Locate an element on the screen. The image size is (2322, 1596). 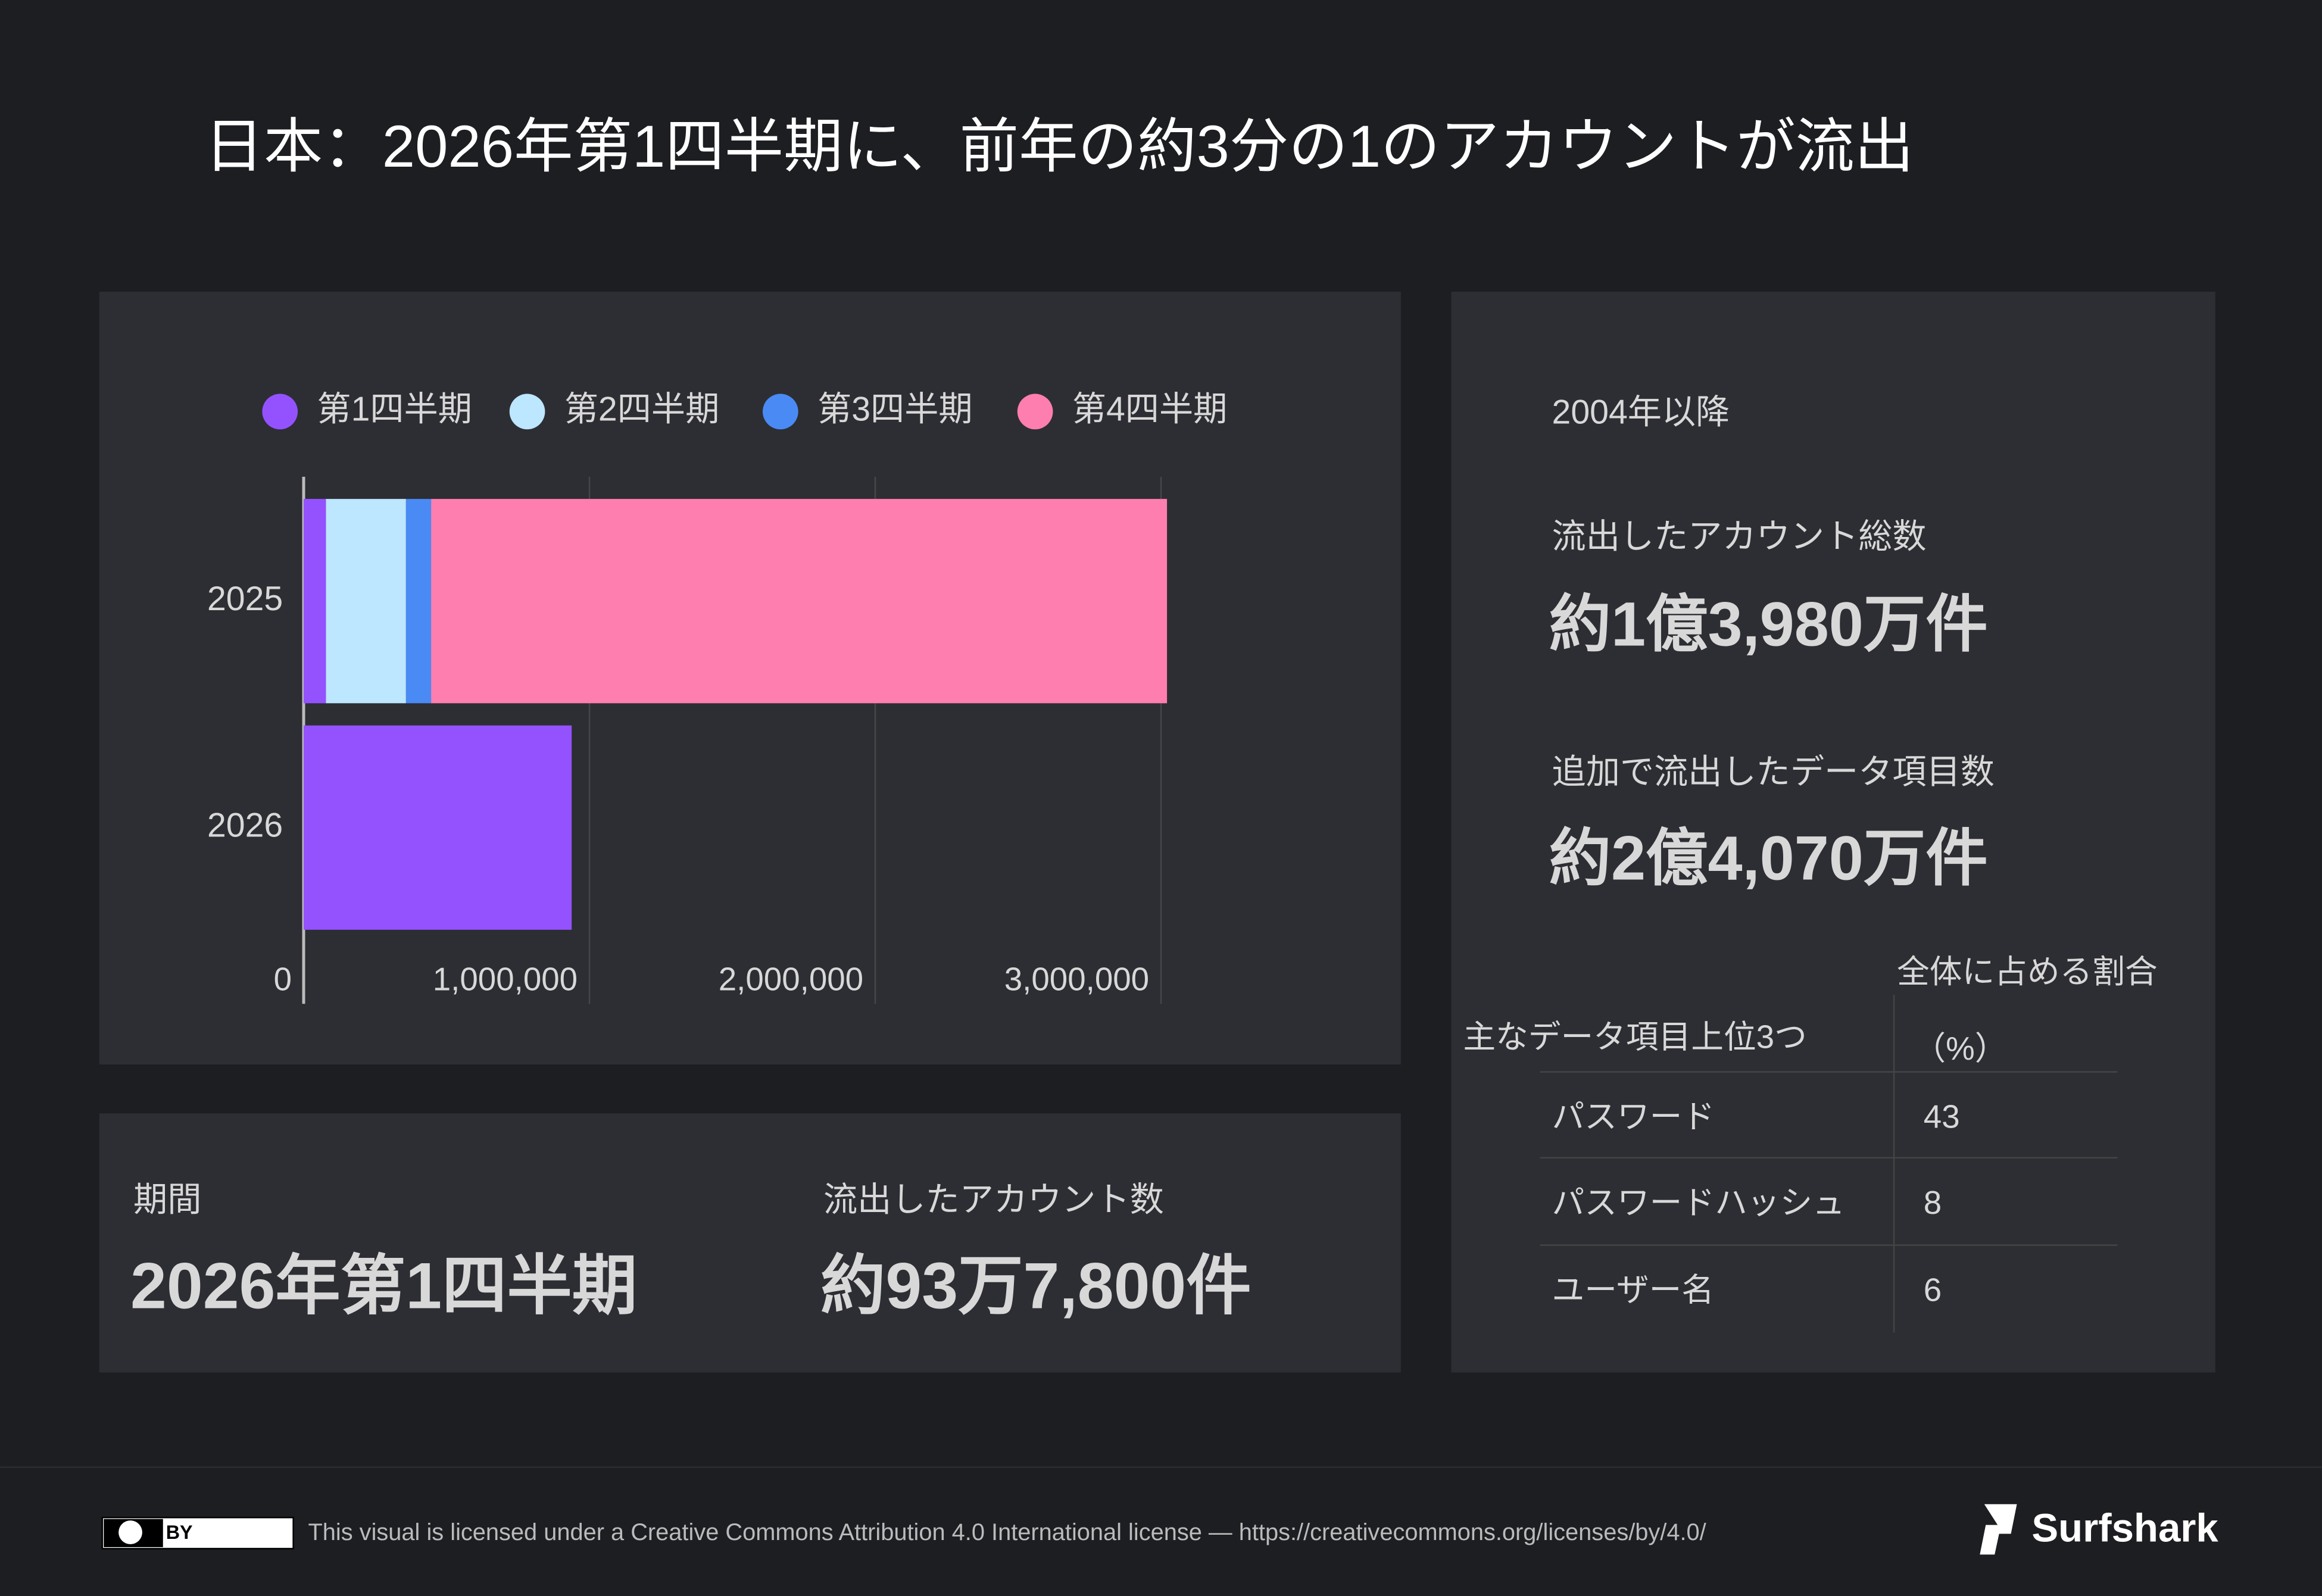
total-label: 流出したアカウント総数 is located at coordinates (1739, 536).